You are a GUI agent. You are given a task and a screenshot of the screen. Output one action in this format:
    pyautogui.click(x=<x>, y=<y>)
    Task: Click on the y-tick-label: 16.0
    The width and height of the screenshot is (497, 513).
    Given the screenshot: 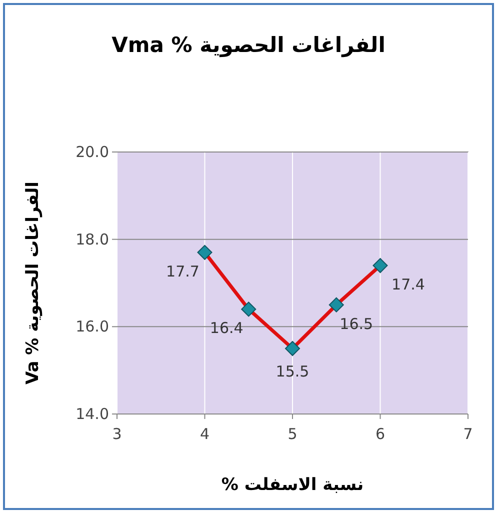 What is the action you would take?
    pyautogui.click(x=92, y=327)
    